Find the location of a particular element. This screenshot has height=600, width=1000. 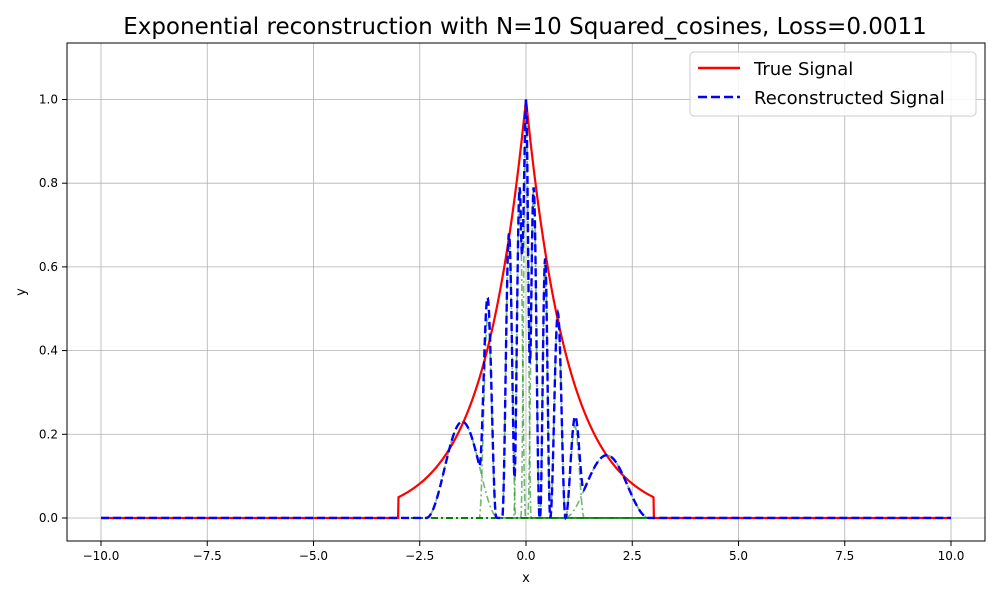

y-tick-label: 1.0 is located at coordinates (48, 99).